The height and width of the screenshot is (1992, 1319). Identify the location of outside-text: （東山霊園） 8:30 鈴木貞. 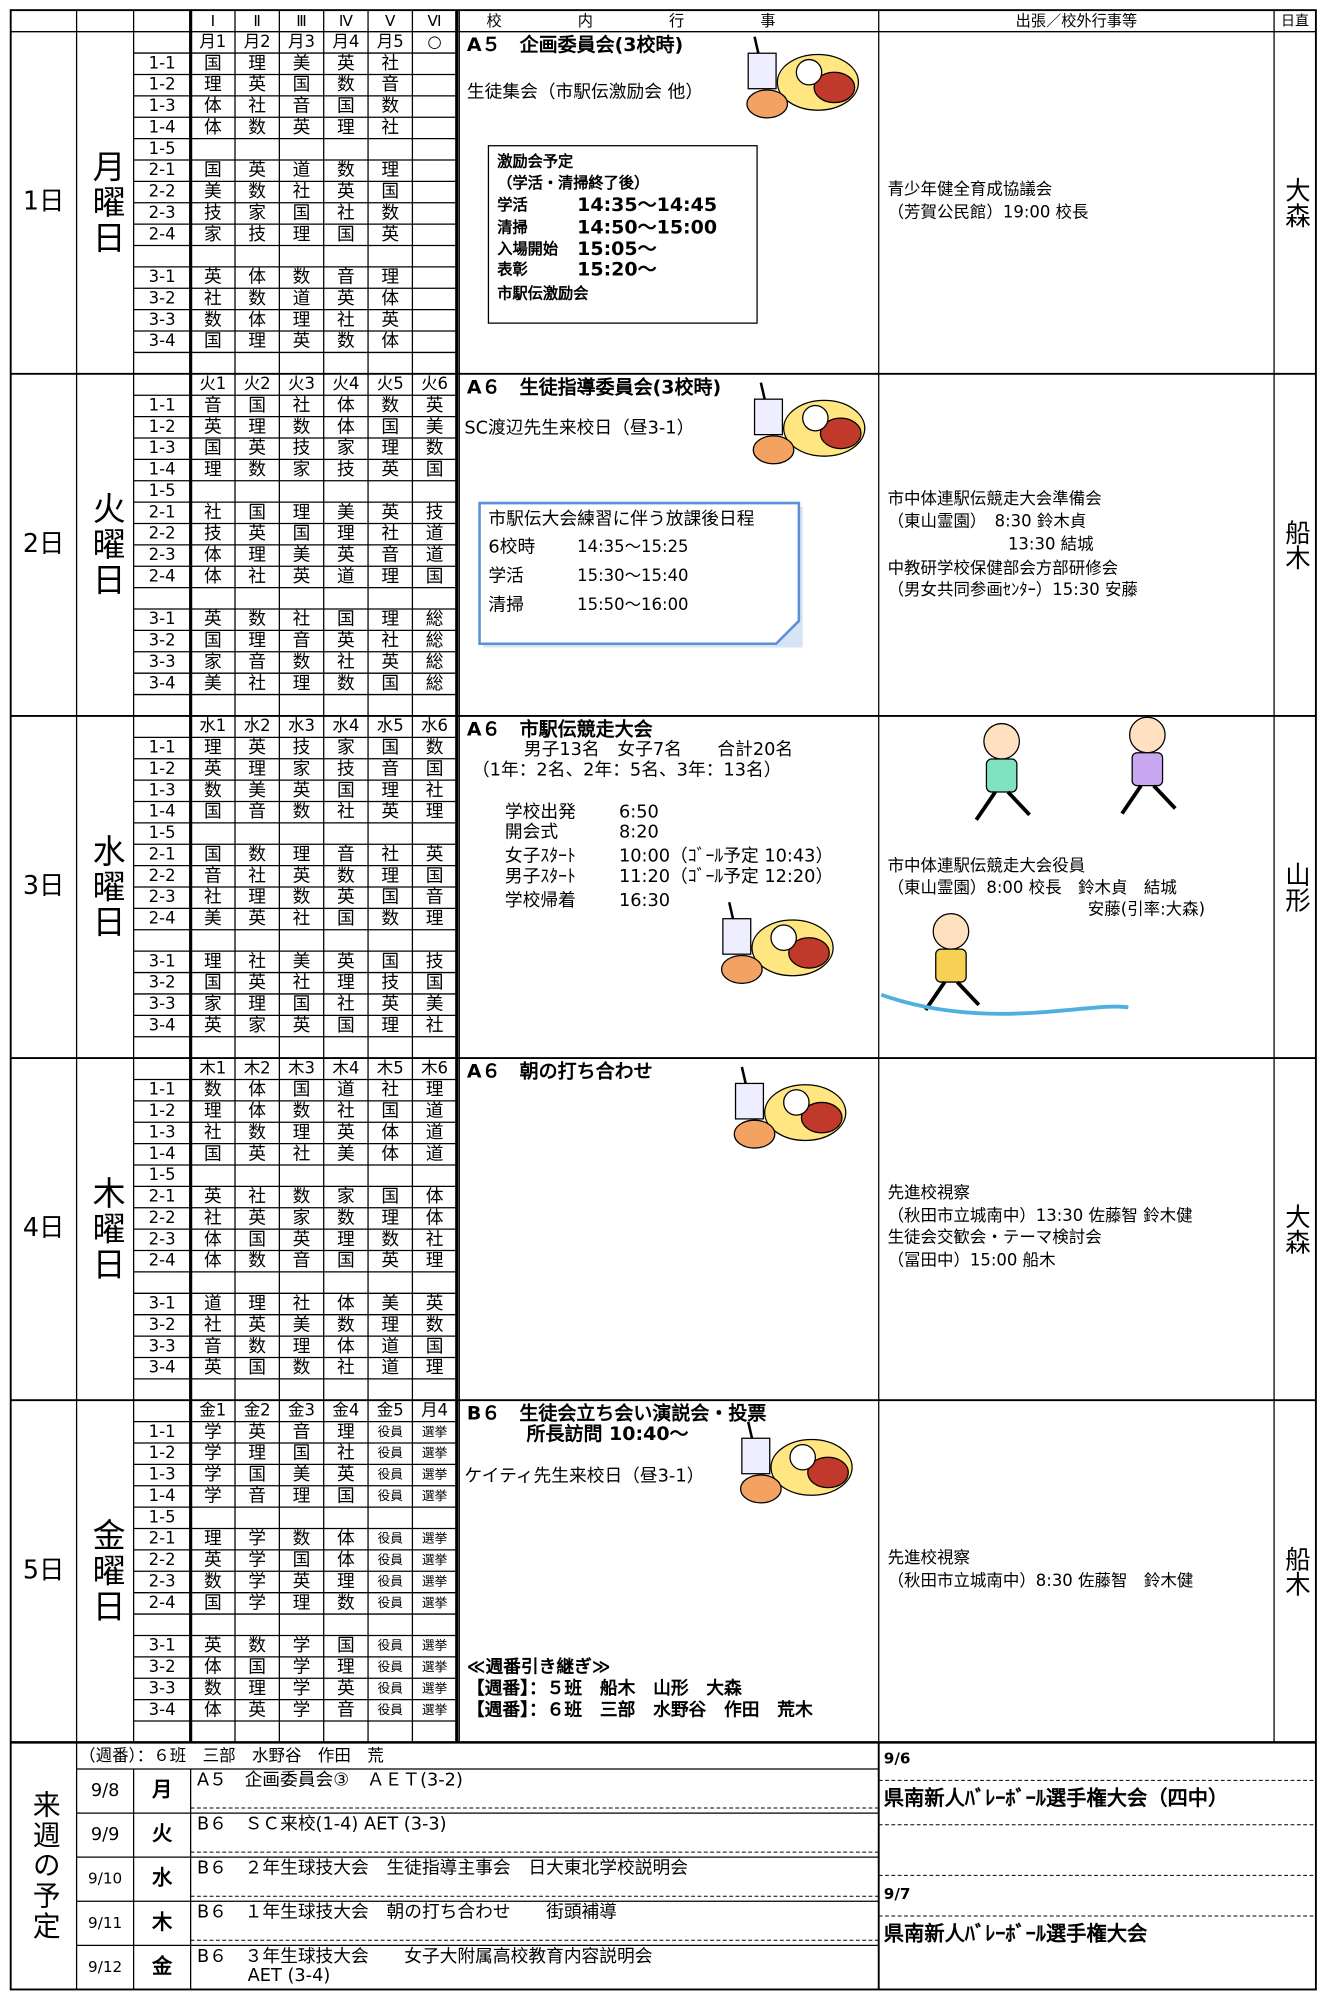
(987, 521).